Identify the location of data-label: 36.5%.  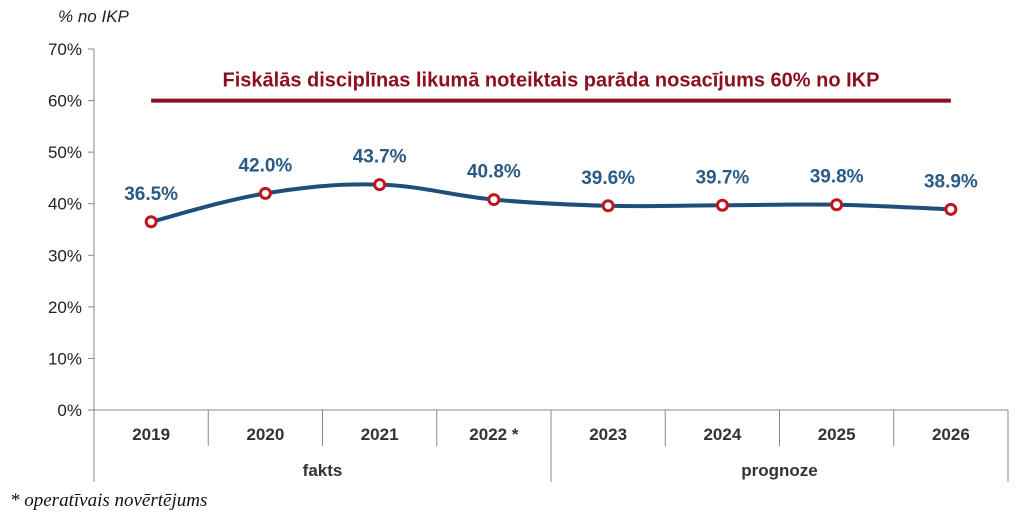
(151, 194).